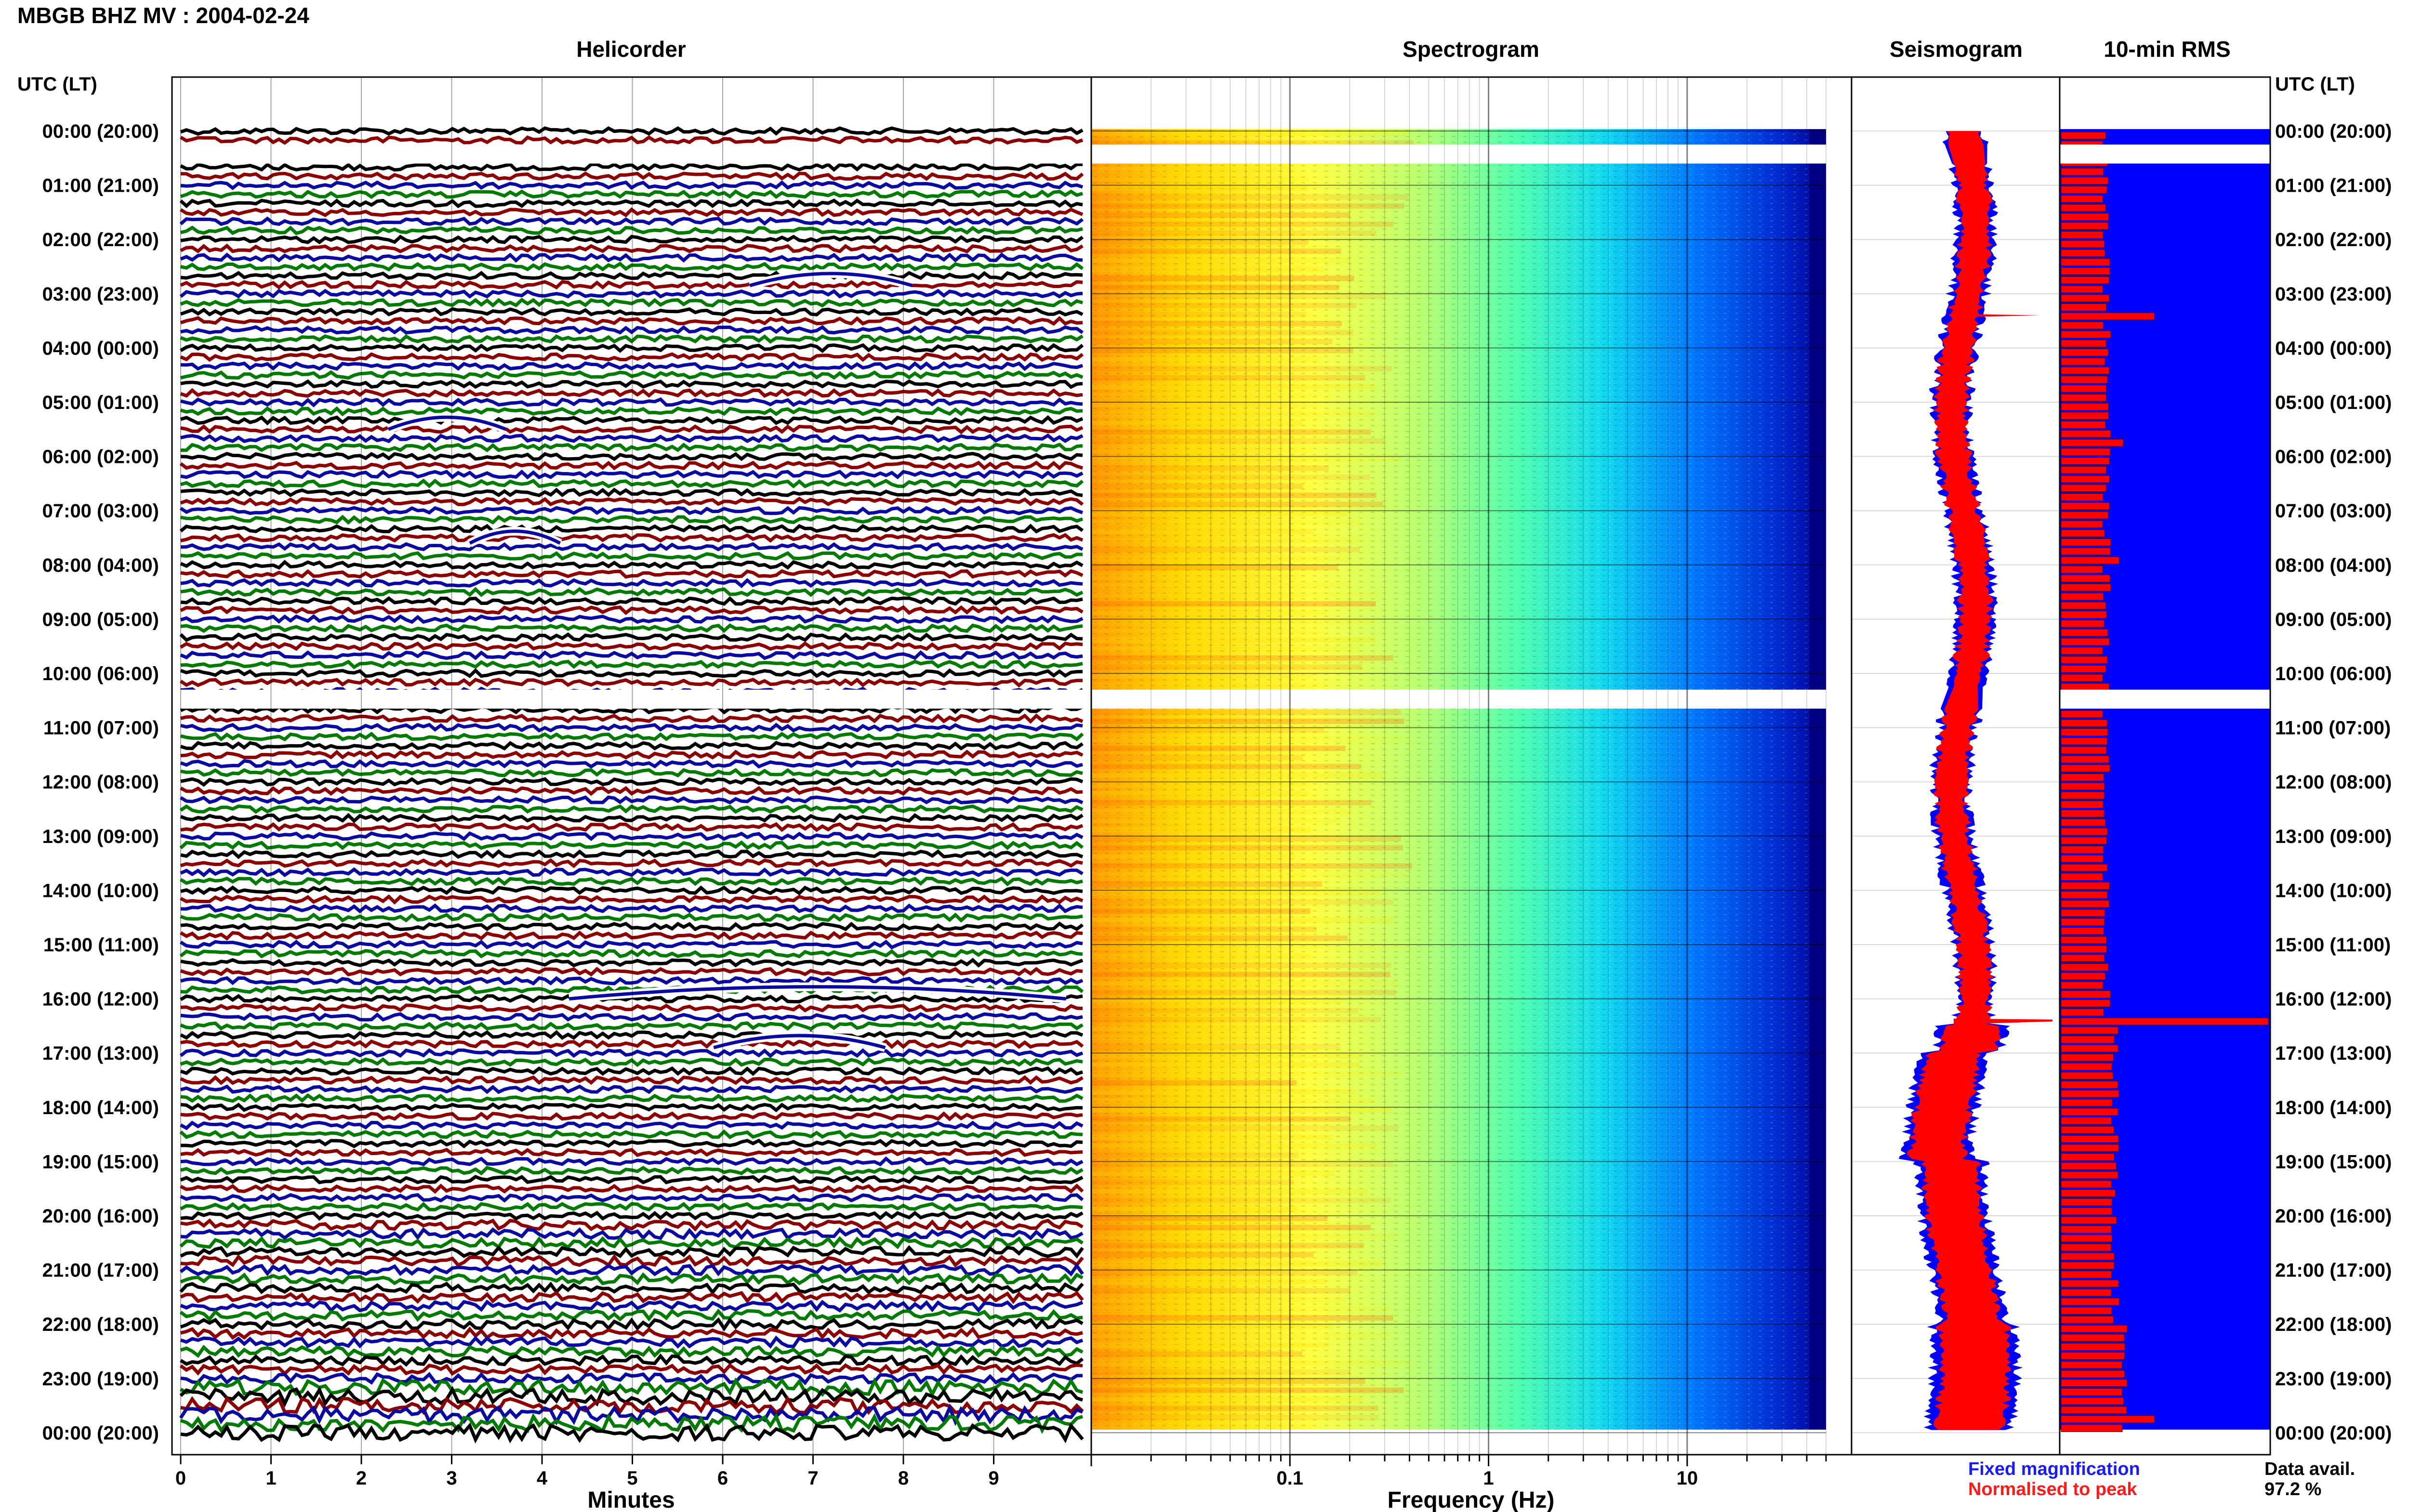  Describe the element at coordinates (2333, 890) in the screenshot. I see `hour-label-right: 14:00 (10:00)` at that location.